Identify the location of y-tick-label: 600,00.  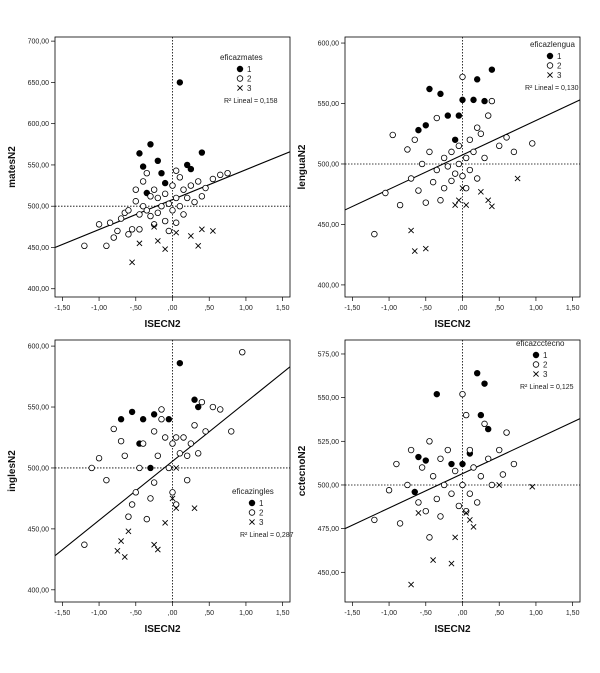
(329, 44).